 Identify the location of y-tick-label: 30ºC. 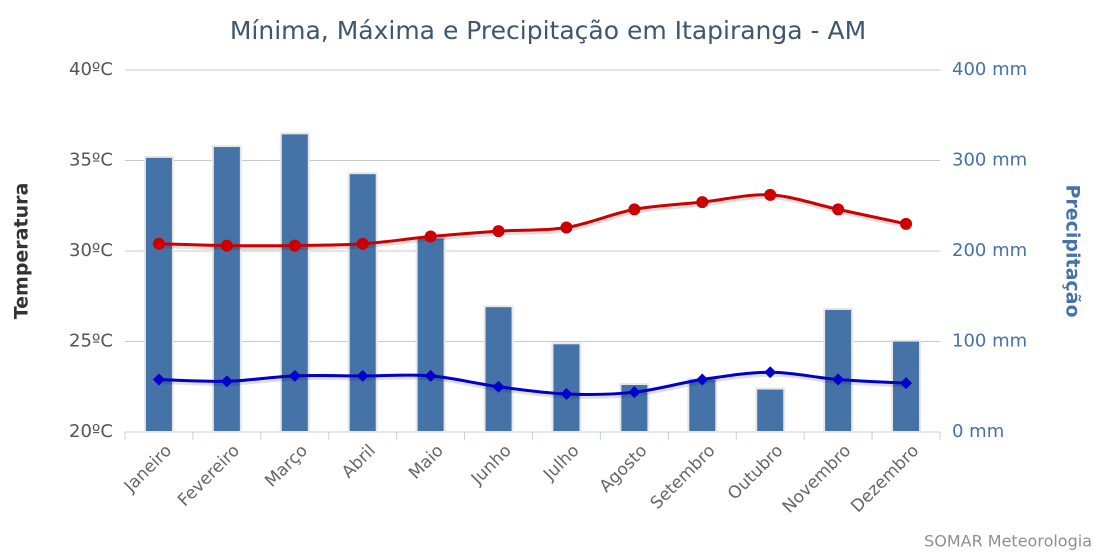
(91, 250).